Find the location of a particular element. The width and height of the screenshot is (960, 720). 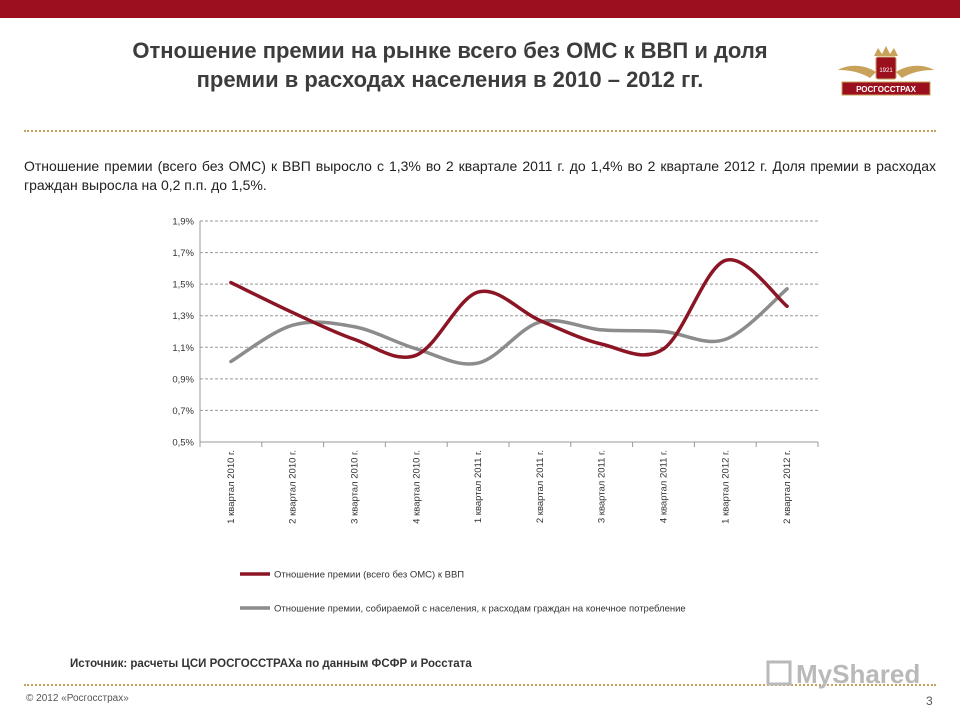

x-tick-label: 3 квартал 2011 г. is located at coordinates (602, 486).